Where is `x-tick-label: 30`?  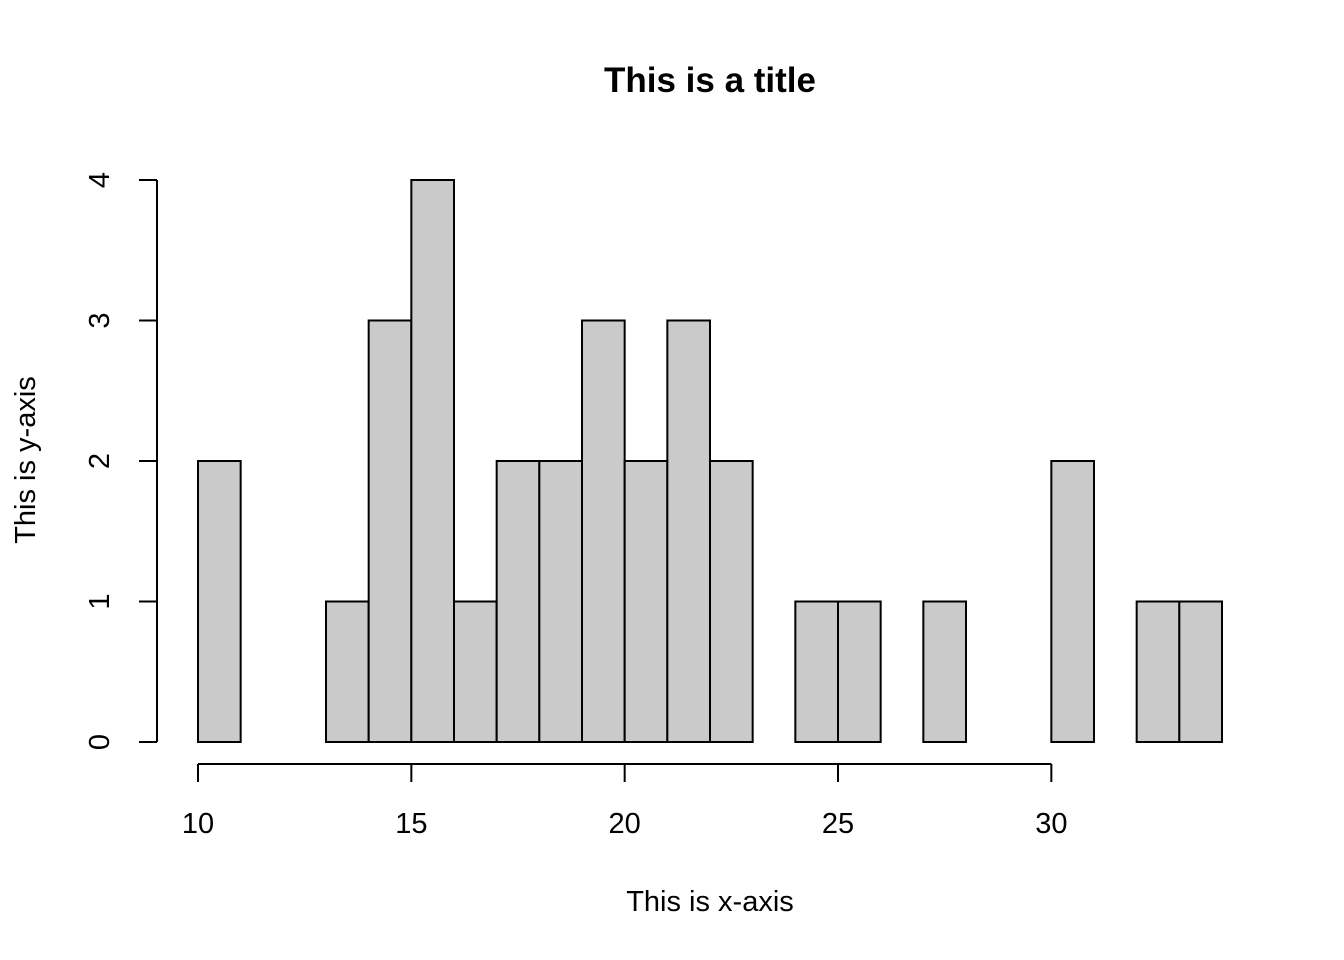
x-tick-label: 30 is located at coordinates (1051, 824).